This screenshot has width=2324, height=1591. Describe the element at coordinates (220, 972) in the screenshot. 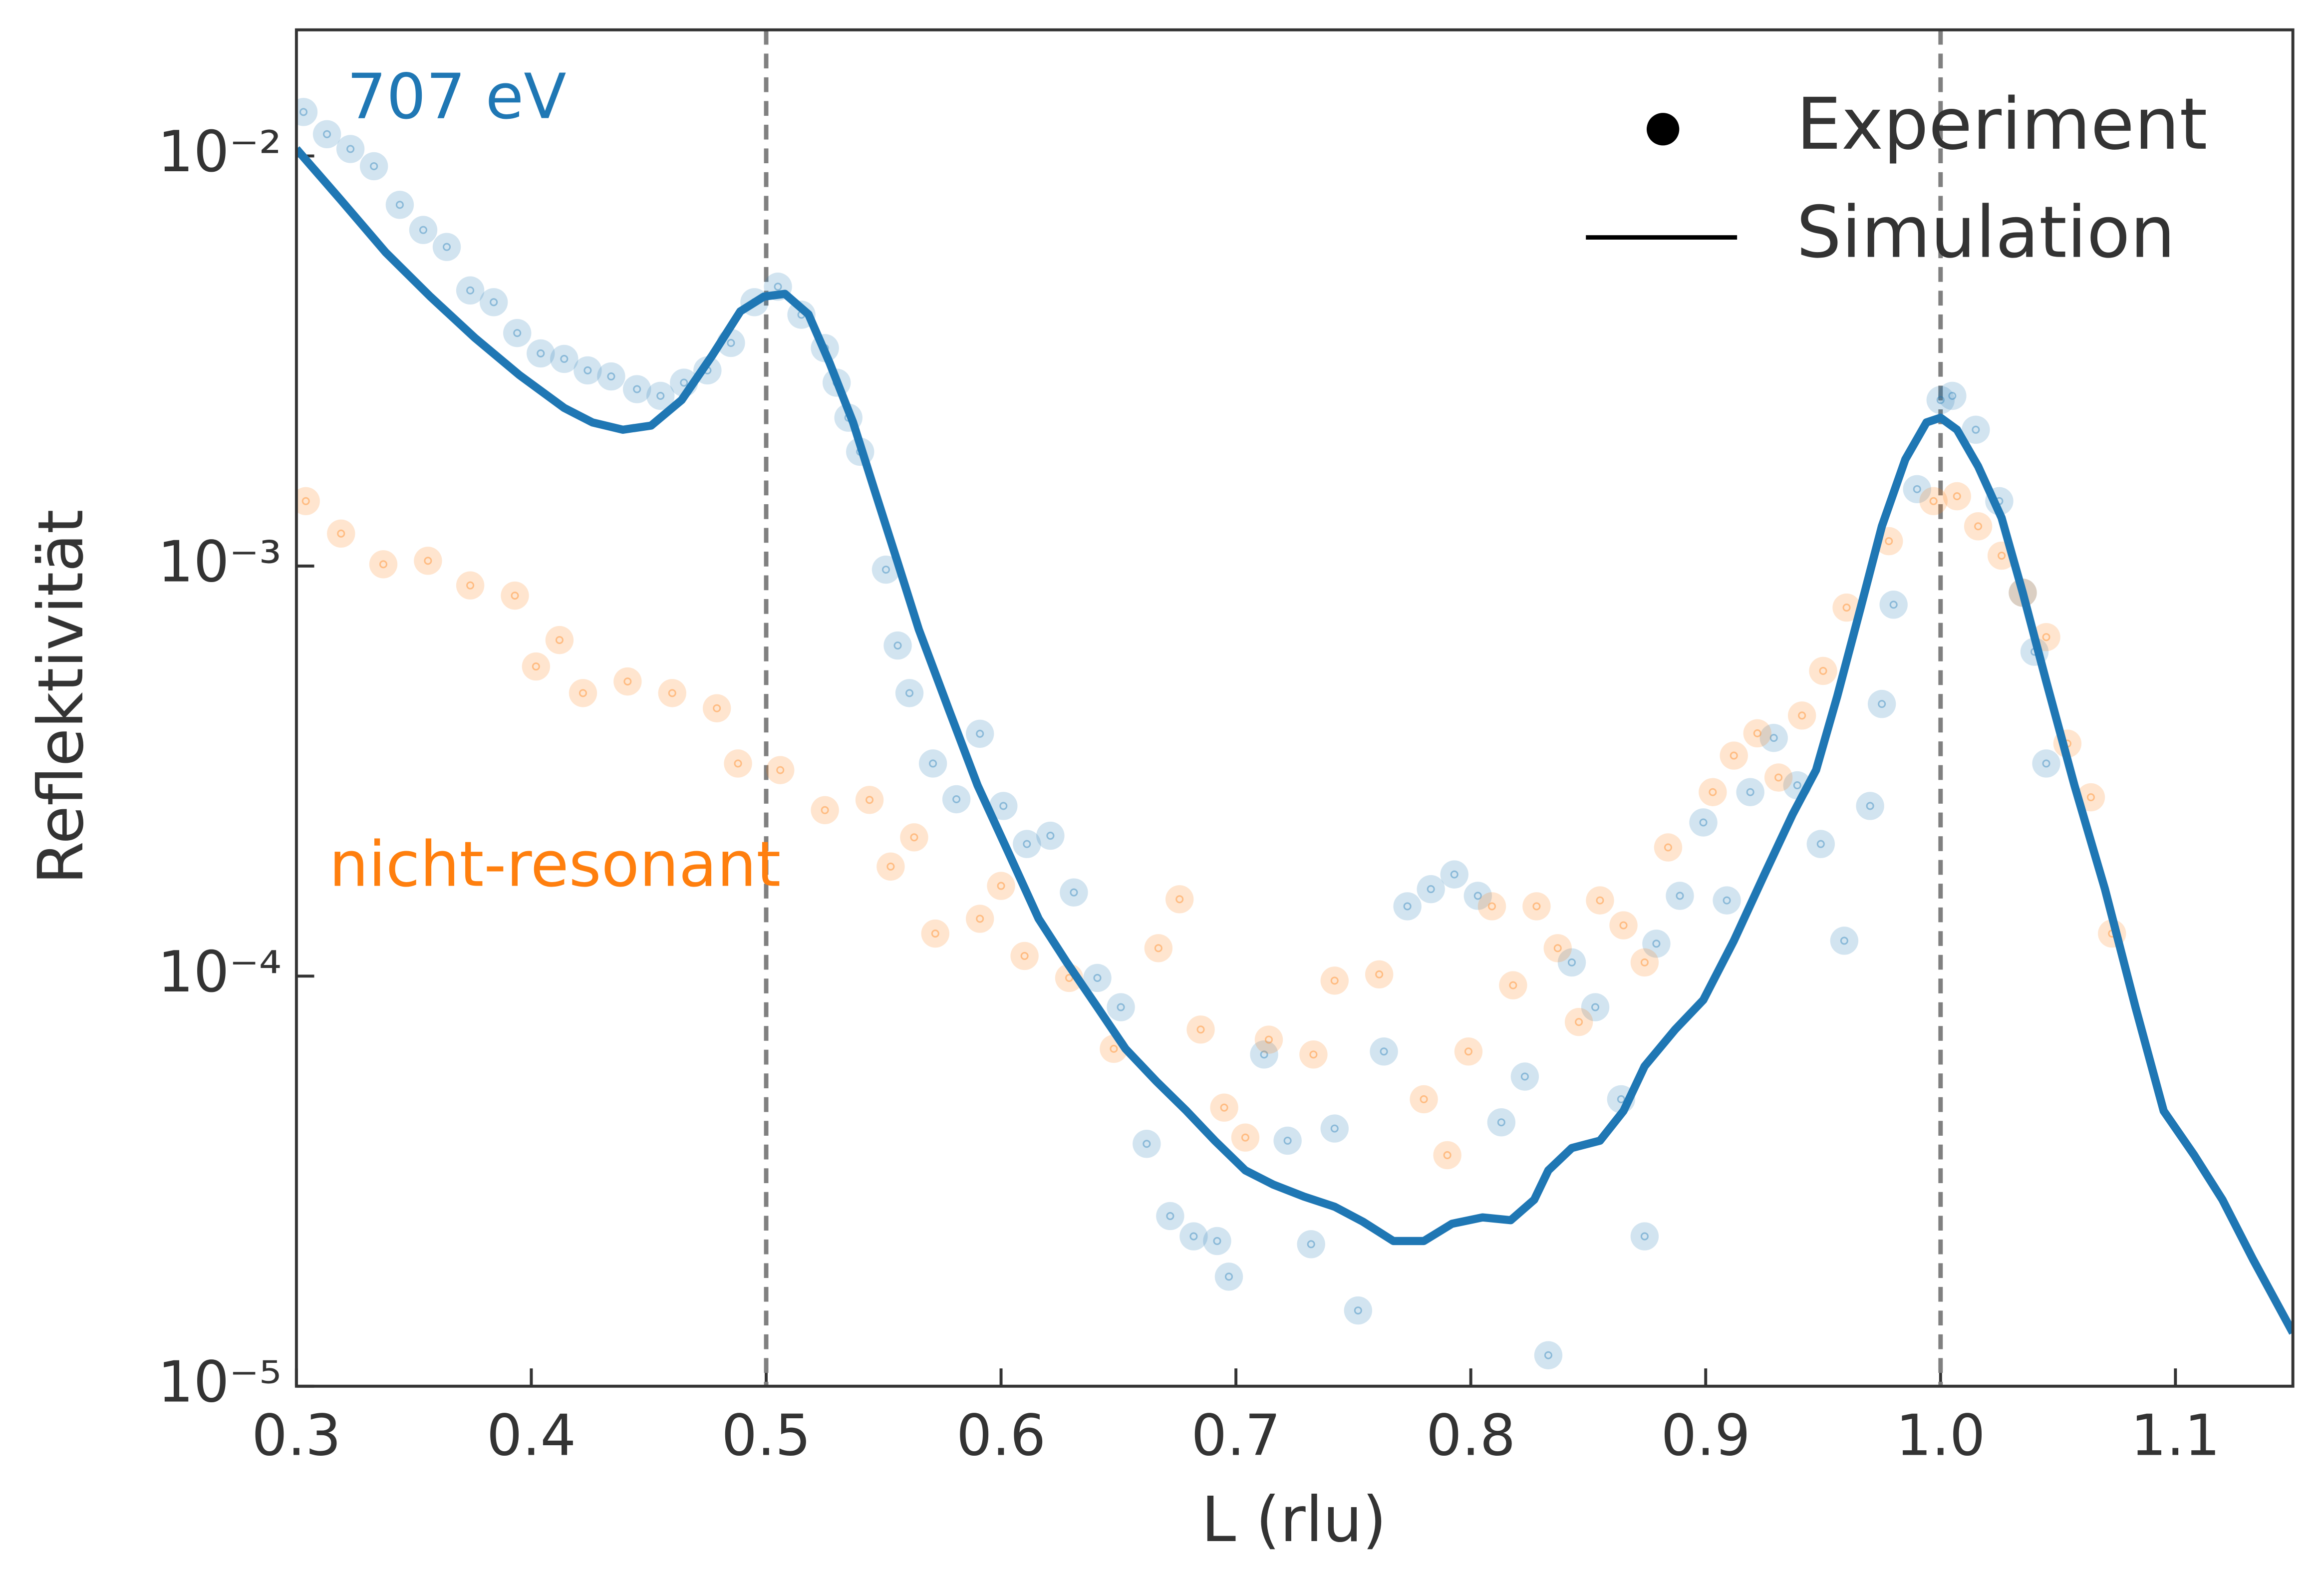

I see `y-tick-label: 10⁻⁴` at that location.